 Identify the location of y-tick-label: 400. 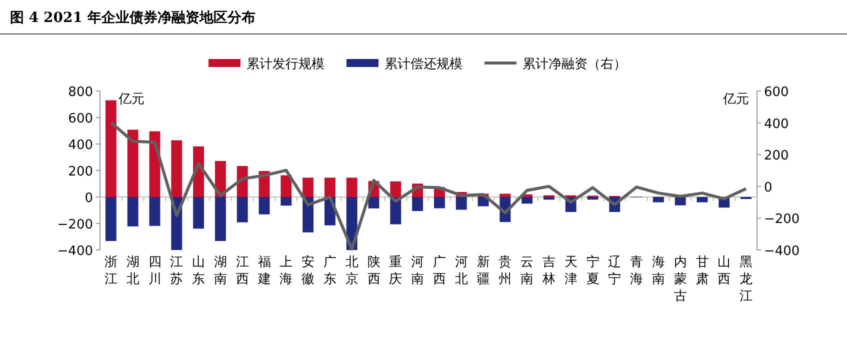
(80, 145).